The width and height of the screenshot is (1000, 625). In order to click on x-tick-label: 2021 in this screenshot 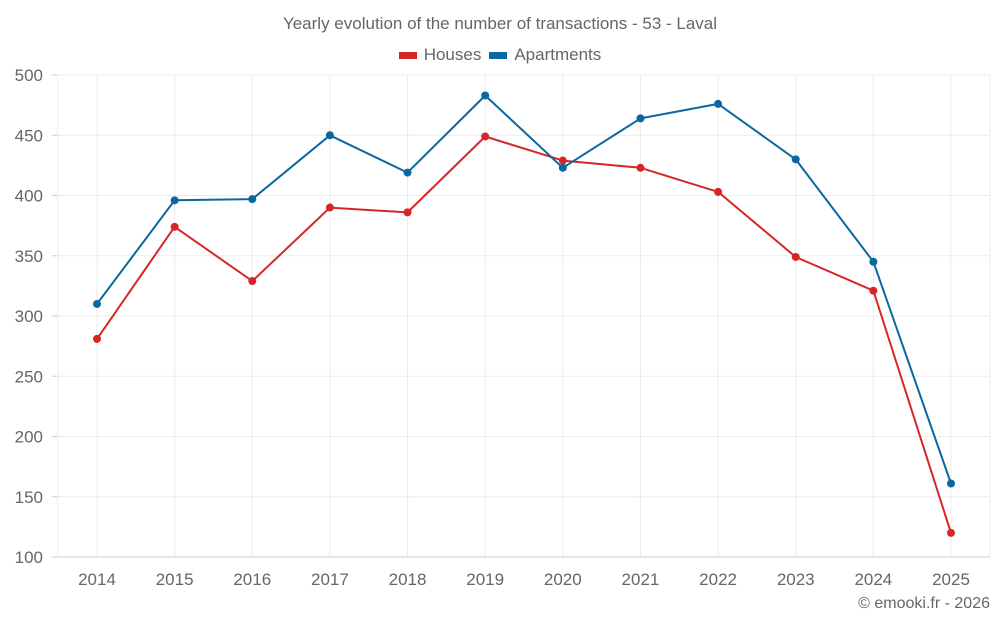, I will do `click(641, 579)`.